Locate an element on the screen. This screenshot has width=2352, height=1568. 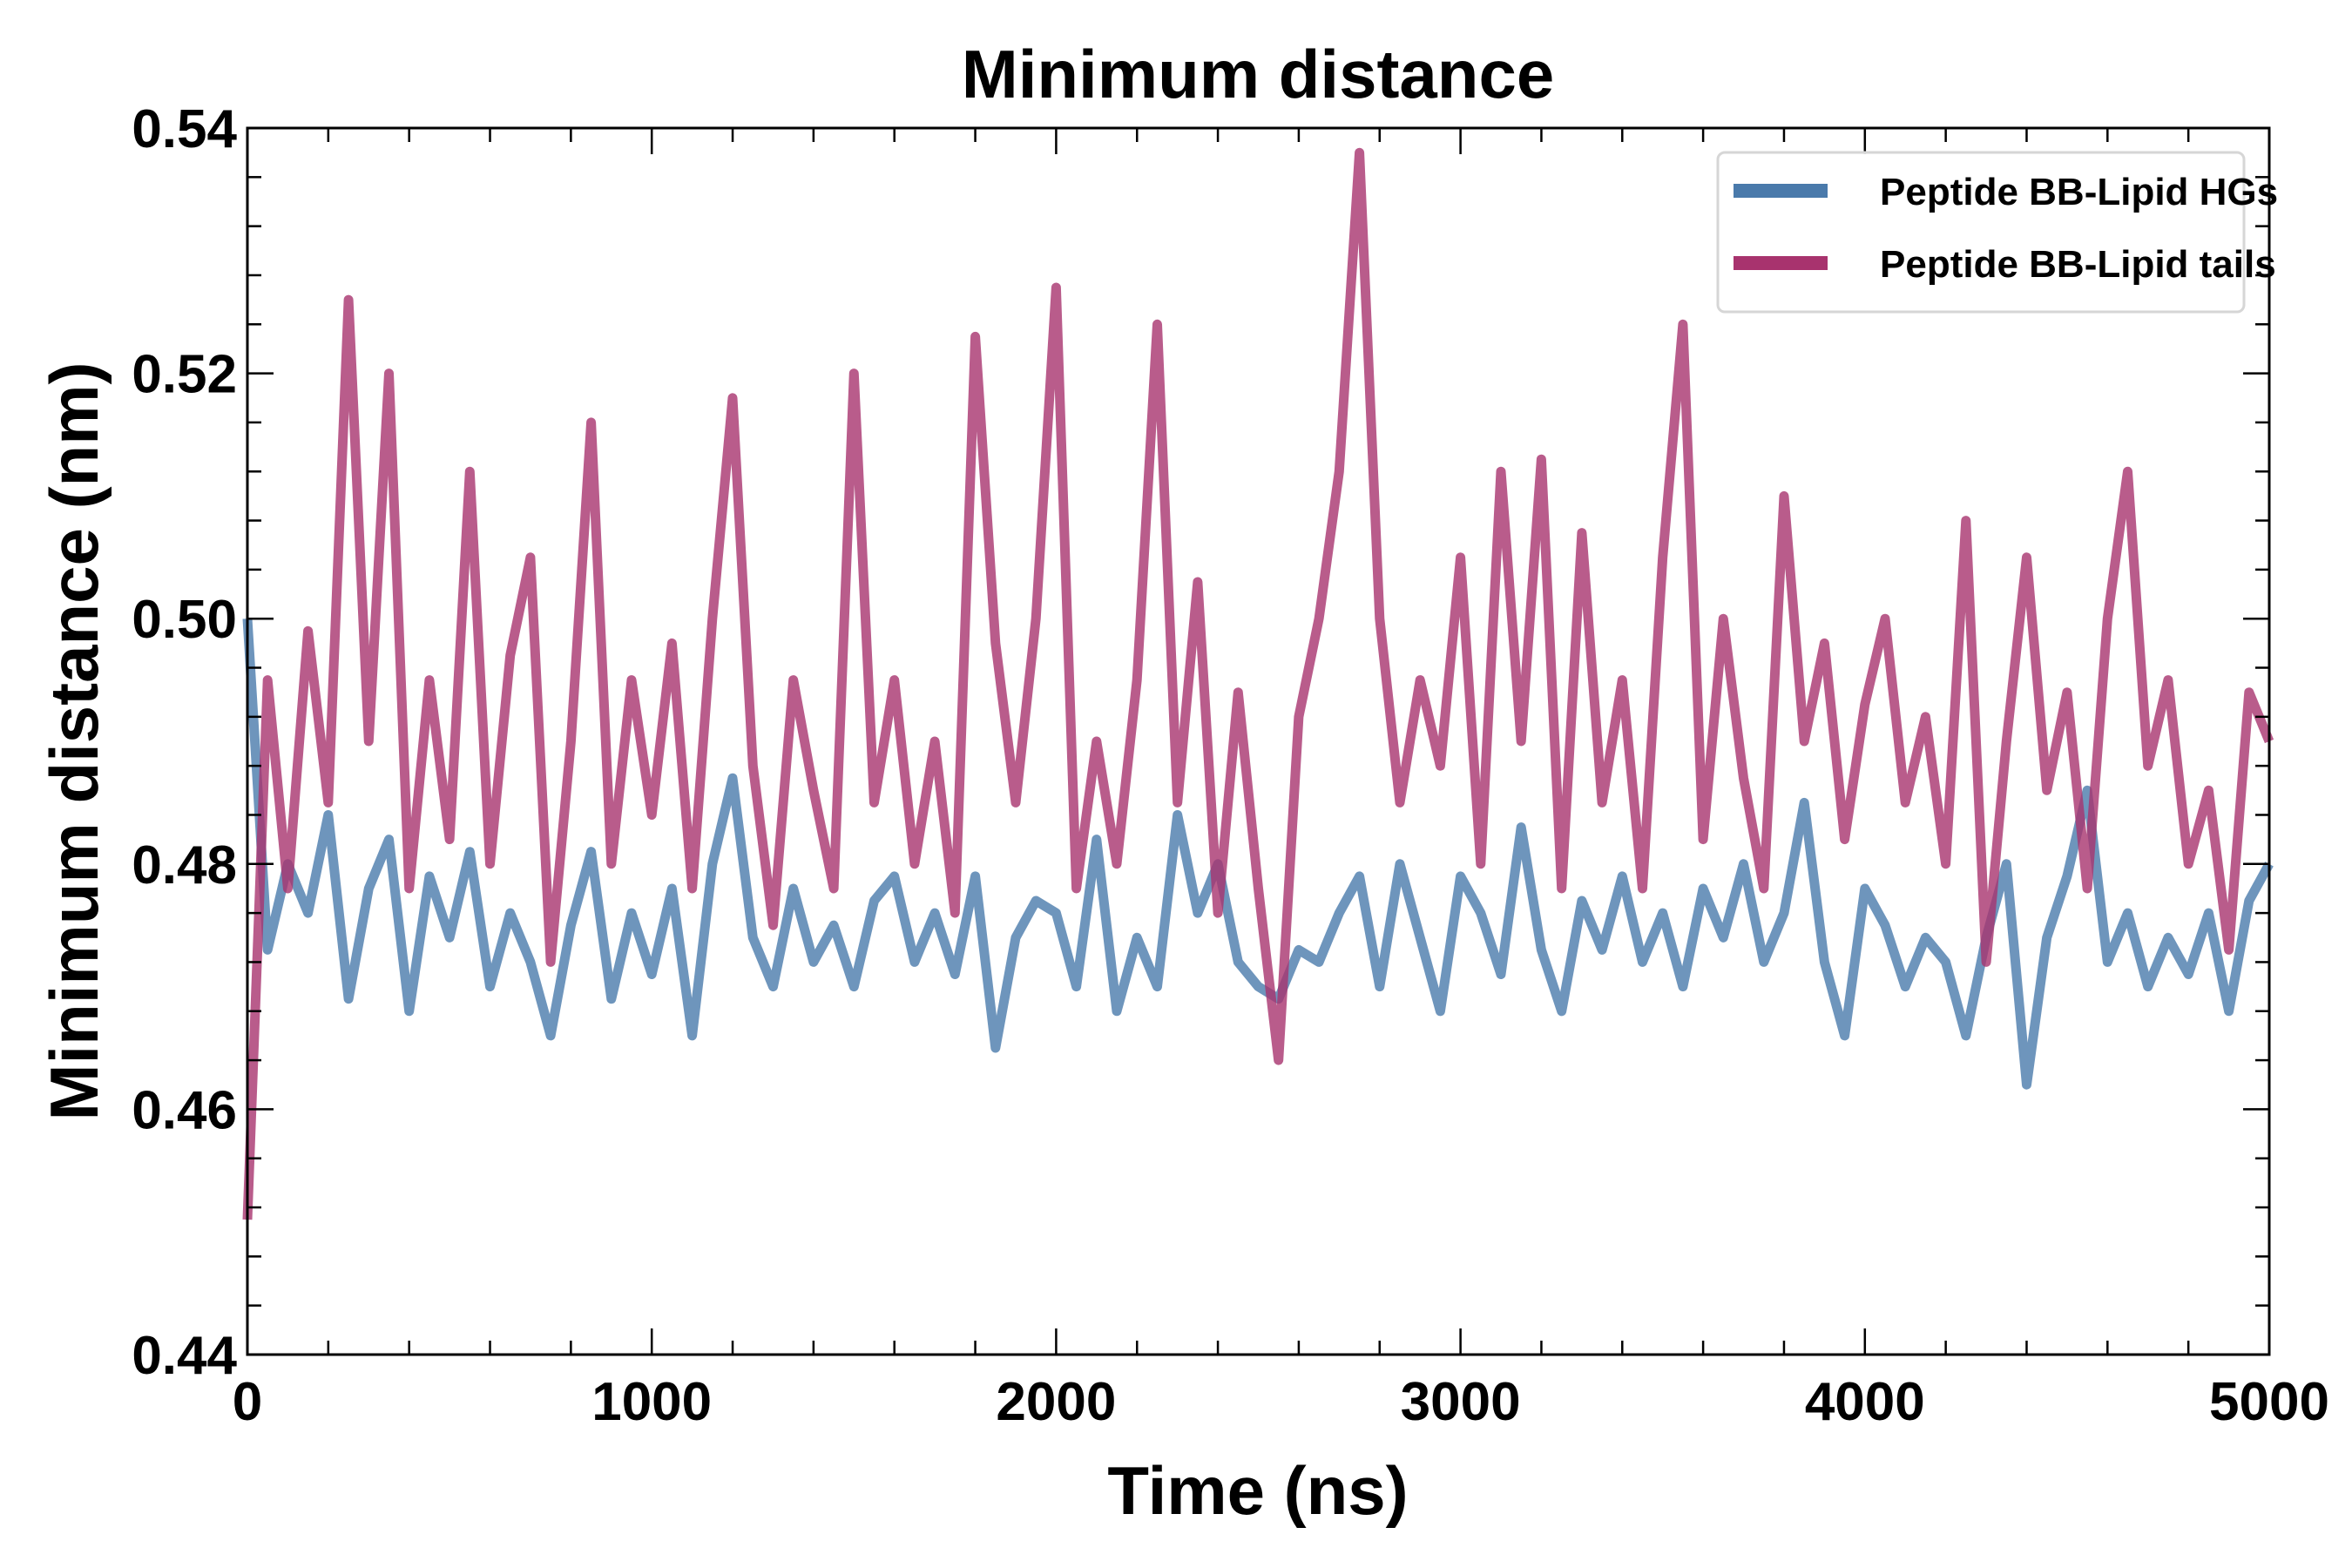
x-tick-label: 4000 is located at coordinates (1865, 1402).